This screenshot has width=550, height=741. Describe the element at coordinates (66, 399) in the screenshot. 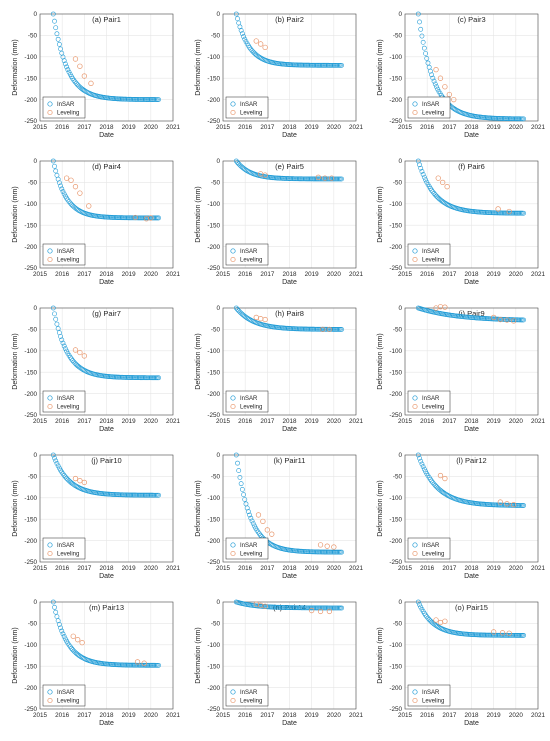

I see `legend-label: InSAR` at that location.